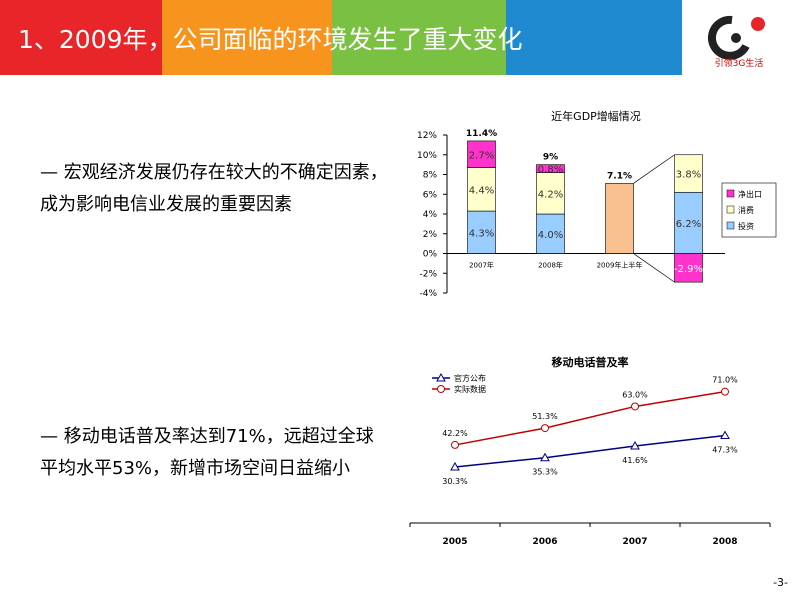 The height and width of the screenshot is (600, 800). Describe the element at coordinates (746, 226) in the screenshot. I see `legend-label: 投资` at that location.